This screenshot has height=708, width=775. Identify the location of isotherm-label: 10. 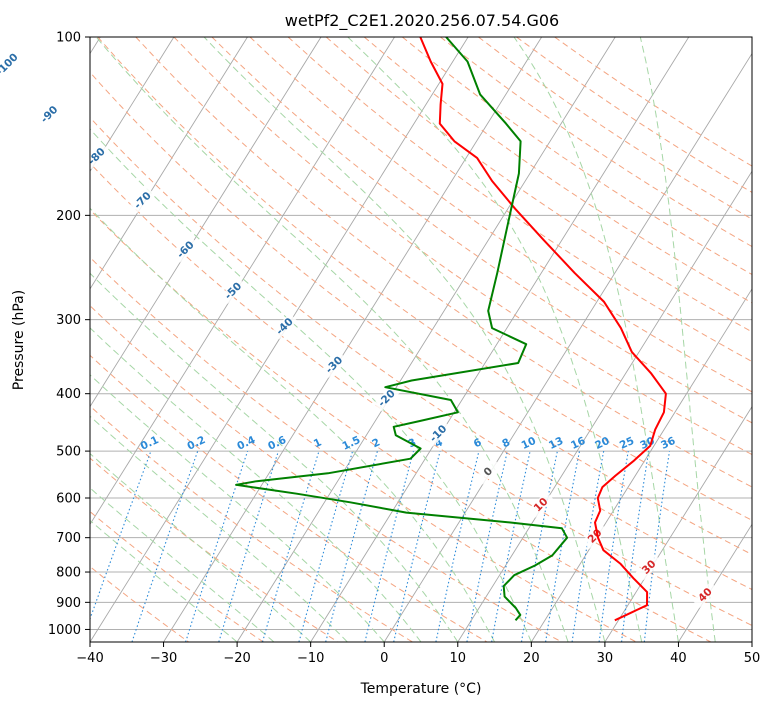
(540, 504).